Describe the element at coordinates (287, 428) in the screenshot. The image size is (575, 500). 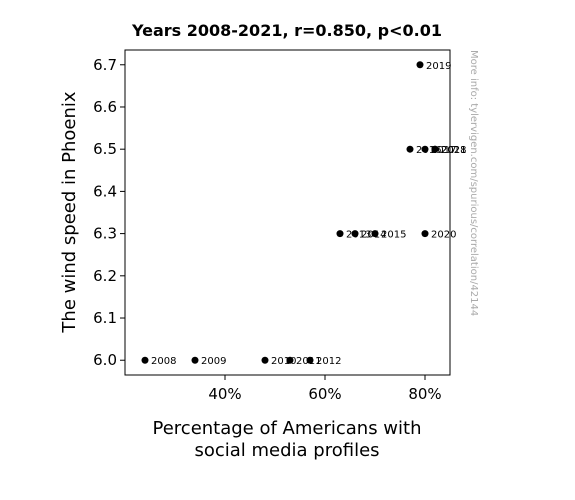
I see `x-axis-label-line-1: Percentage of Americans with` at that location.